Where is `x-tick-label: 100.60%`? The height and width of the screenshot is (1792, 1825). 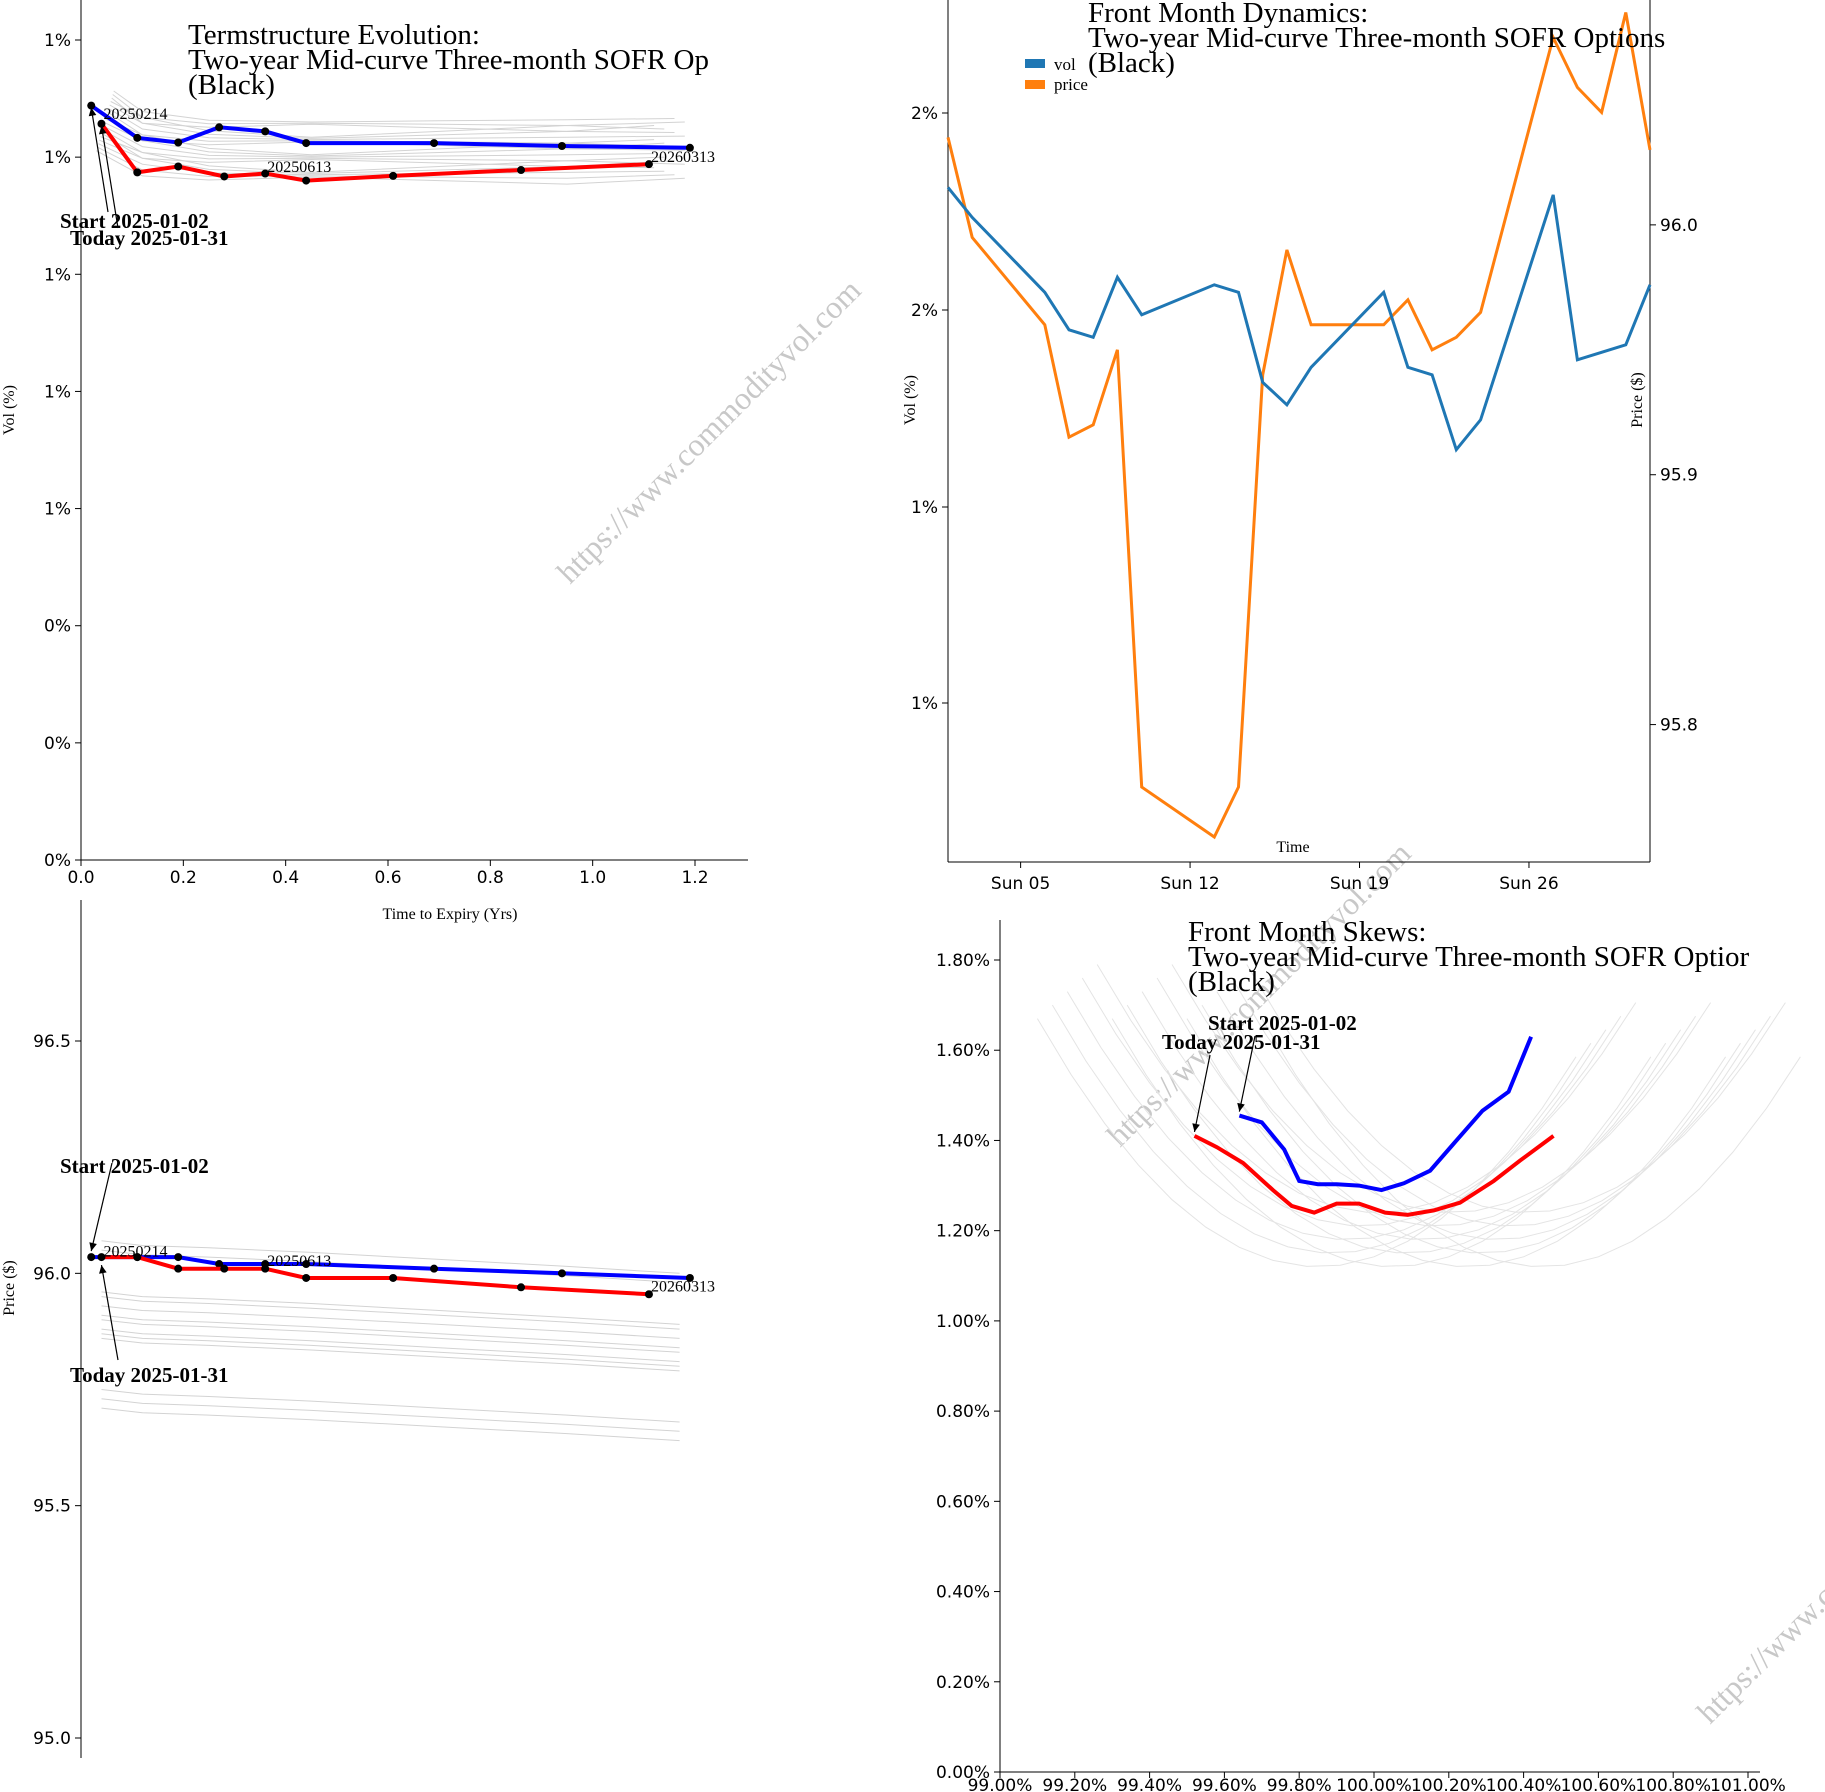 x-tick-label: 100.60% is located at coordinates (1599, 1784).